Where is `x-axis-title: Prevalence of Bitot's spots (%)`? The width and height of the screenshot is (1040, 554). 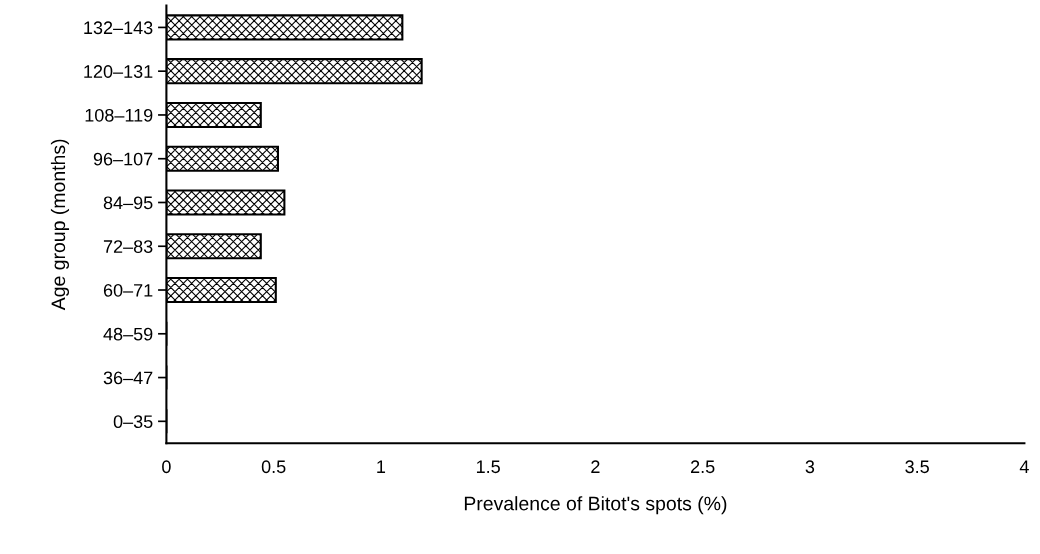
x-axis-title: Prevalence of Bitot's spots (%) is located at coordinates (595, 505).